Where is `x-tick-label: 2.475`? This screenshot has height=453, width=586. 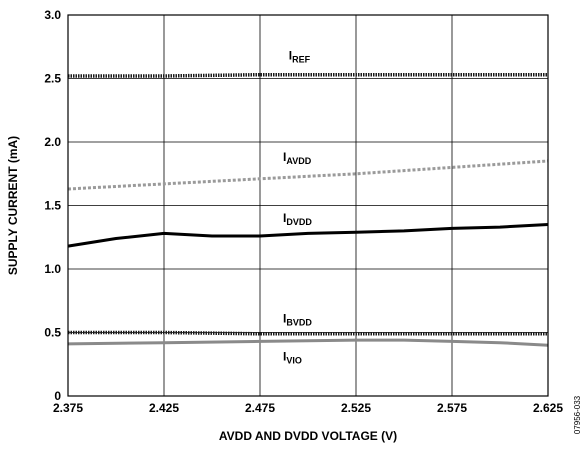 x-tick-label: 2.475 is located at coordinates (260, 408).